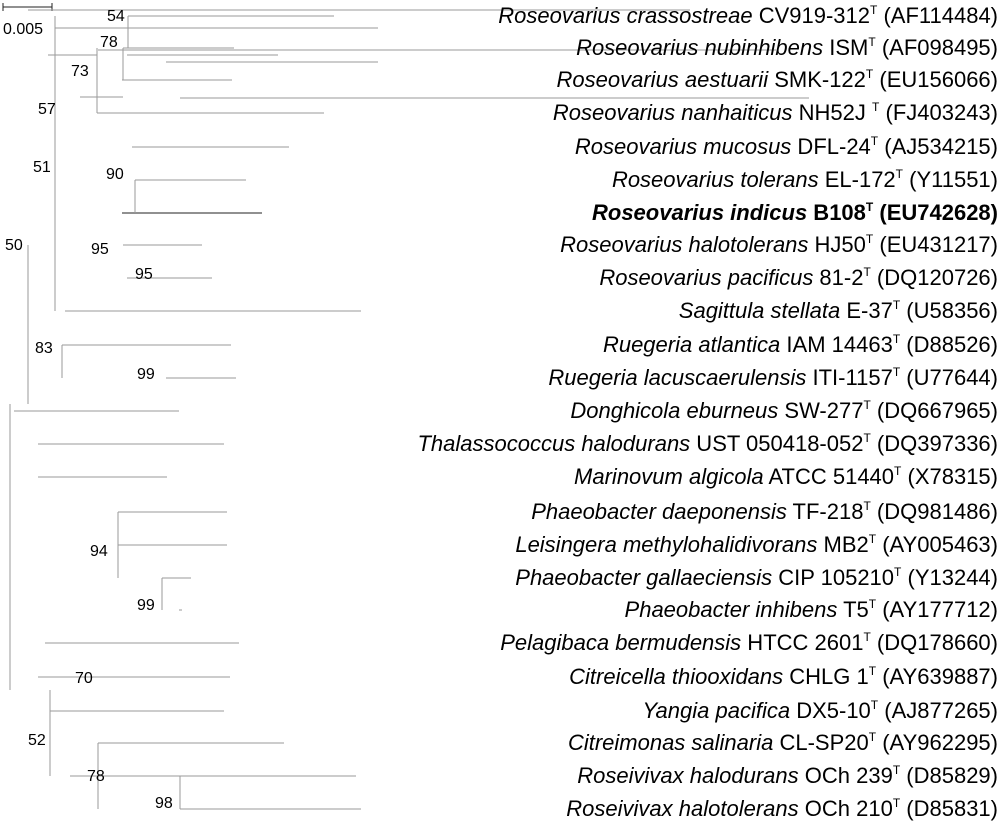 The height and width of the screenshot is (827, 1005). Describe the element at coordinates (80, 71) in the screenshot. I see `bootstrap-value: 73` at that location.